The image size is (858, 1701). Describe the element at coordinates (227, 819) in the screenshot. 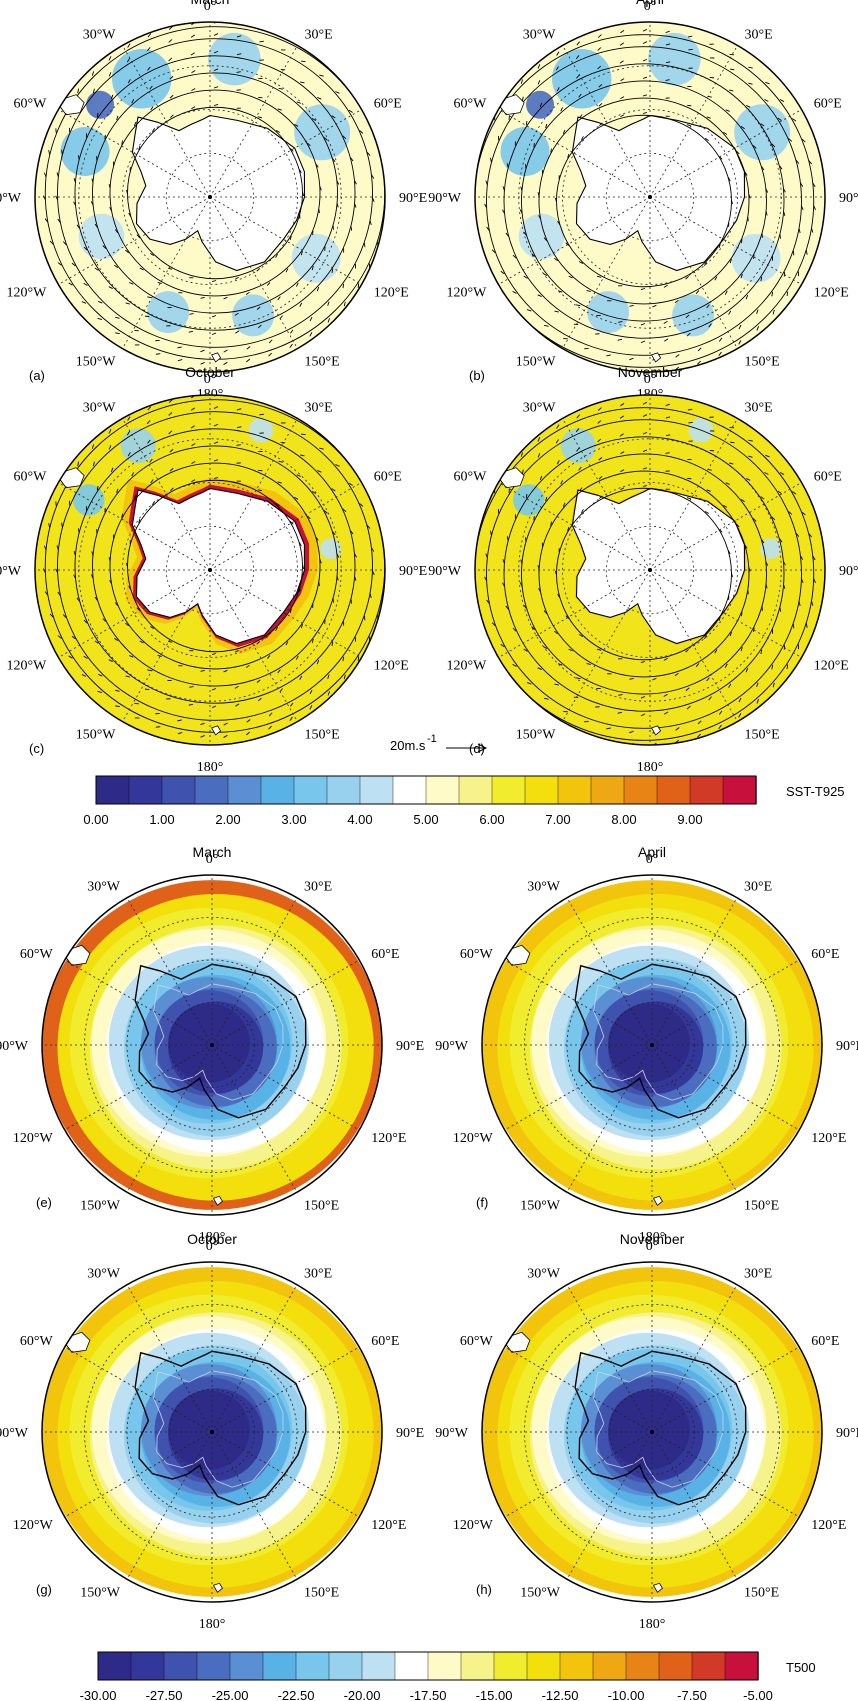

I see `colorbar-tick-label: 2.00` at that location.